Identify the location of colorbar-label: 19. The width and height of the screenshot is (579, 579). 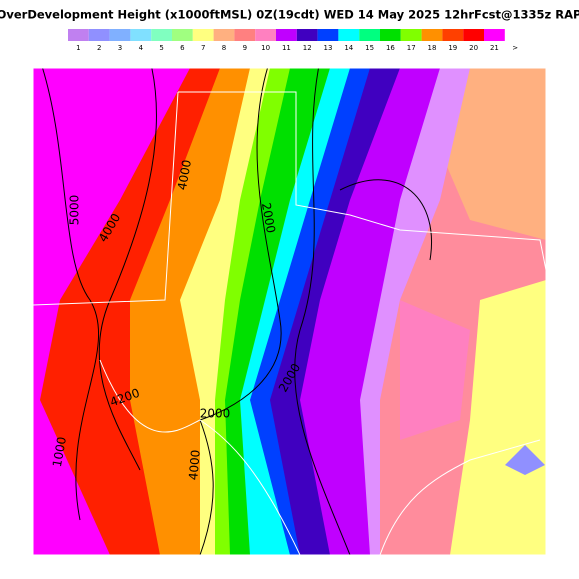
(452, 48).